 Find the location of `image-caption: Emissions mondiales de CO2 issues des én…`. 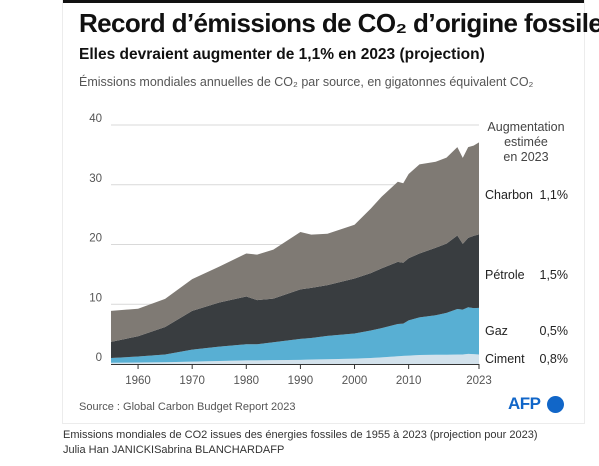

image-caption: Emissions mondiales de CO2 issues des én… is located at coordinates (300, 435).